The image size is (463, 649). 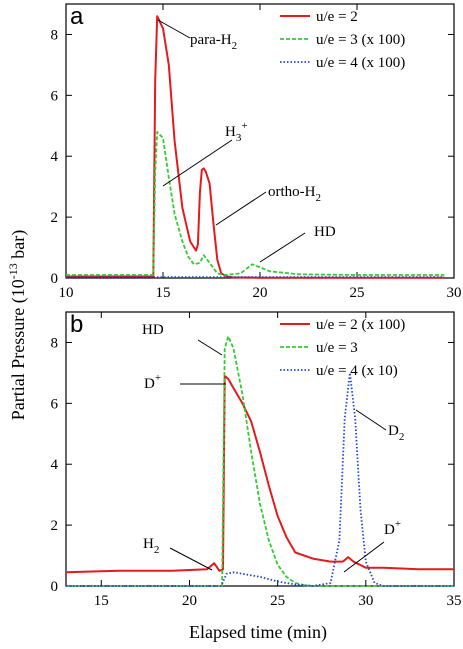 What do you see at coordinates (76, 324) in the screenshot?
I see `panel-letter: b` at bounding box center [76, 324].